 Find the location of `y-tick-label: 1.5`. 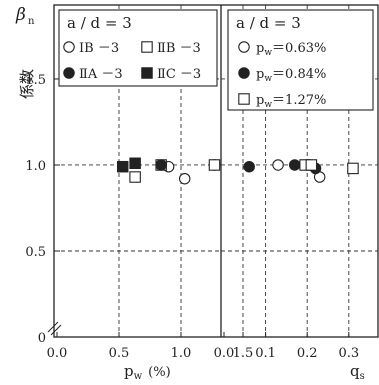

y-tick-label: 1.5 is located at coordinates (35, 80).